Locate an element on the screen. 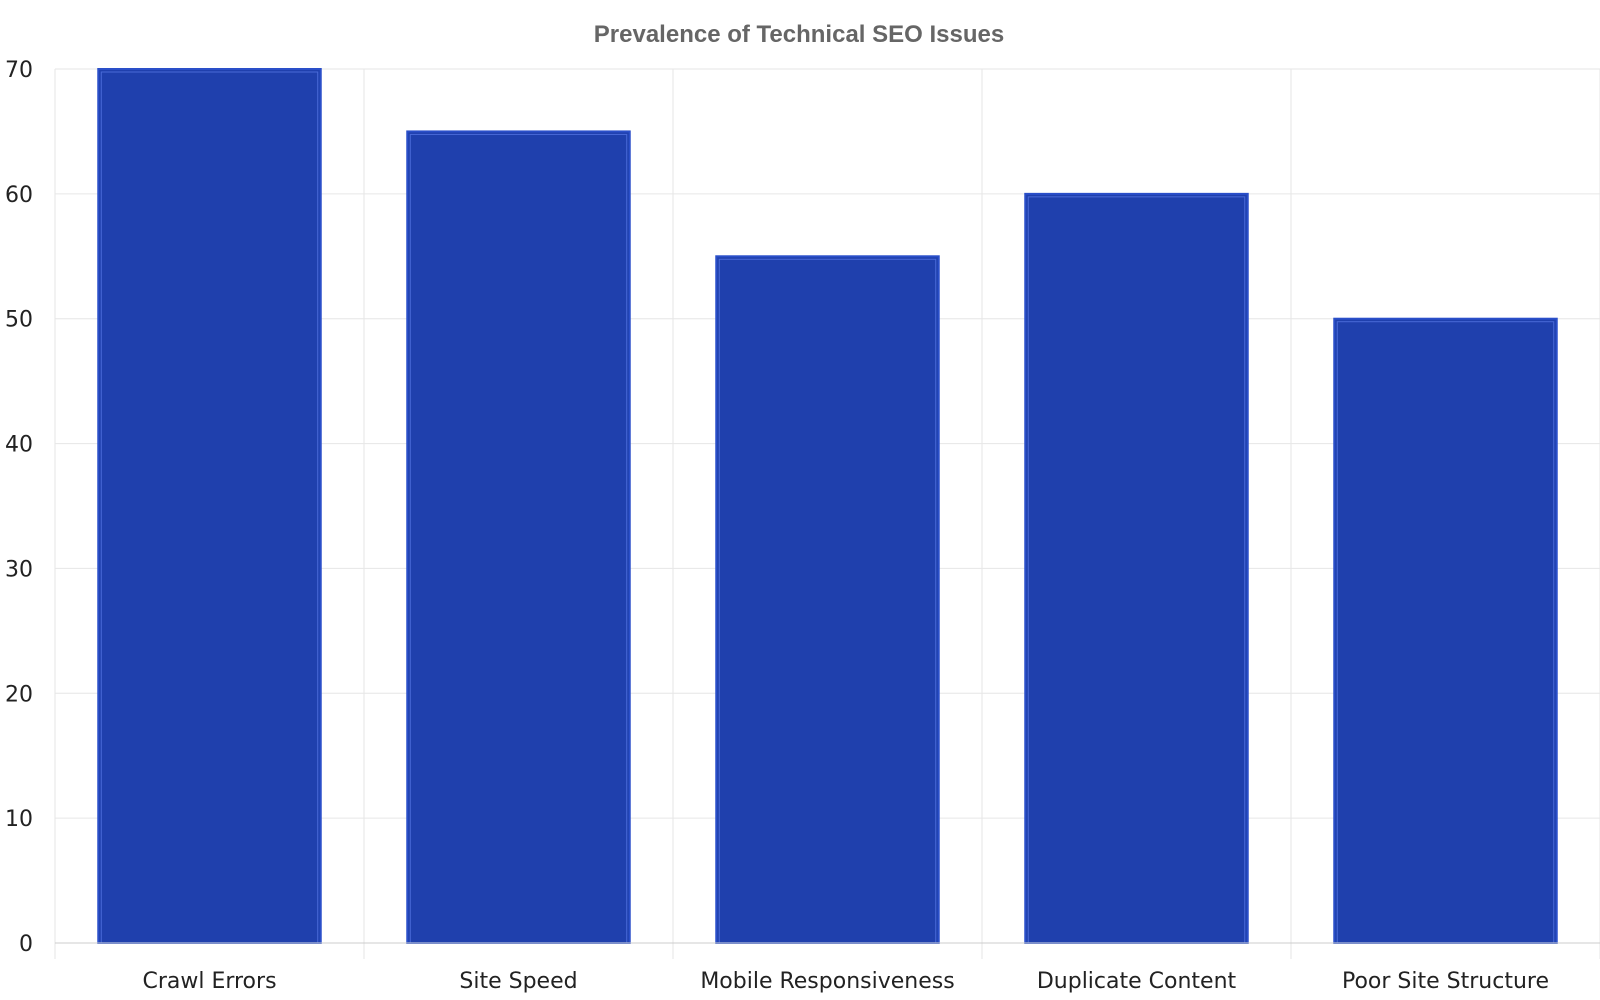 The height and width of the screenshot is (1000, 1600). y-tick-label: 70 is located at coordinates (19, 70).